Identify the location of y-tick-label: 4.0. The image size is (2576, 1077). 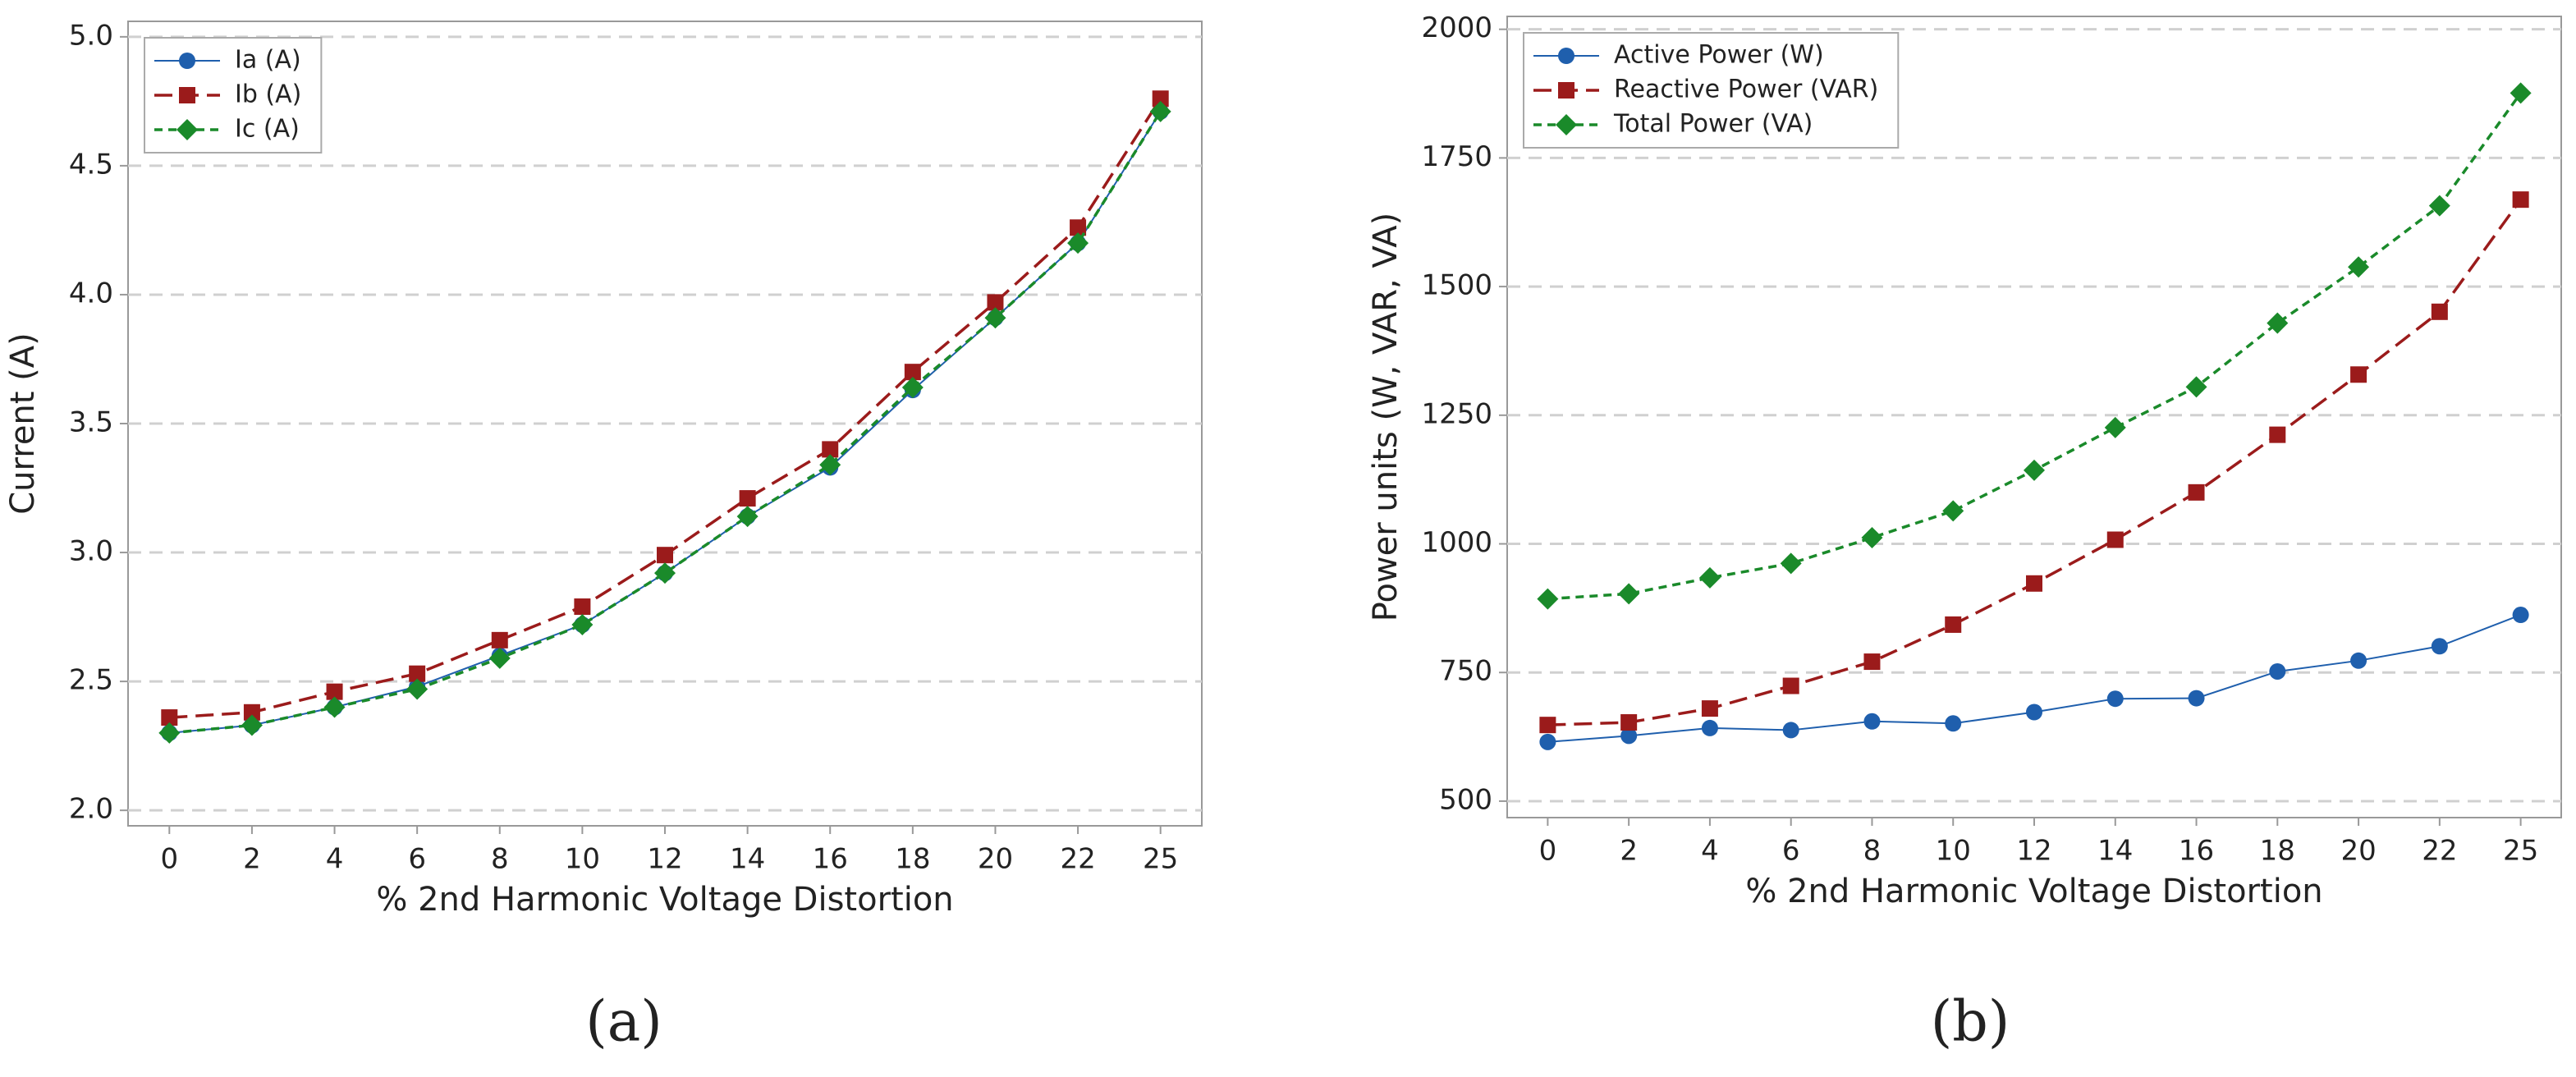
(91, 293).